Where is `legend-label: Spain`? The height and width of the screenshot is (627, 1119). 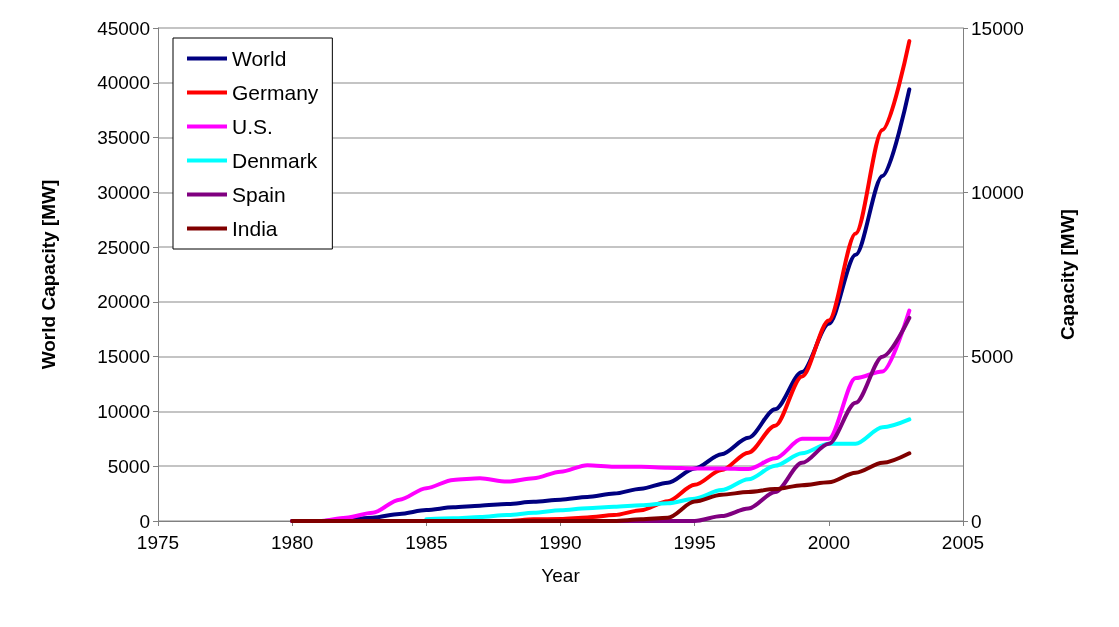 legend-label: Spain is located at coordinates (259, 194).